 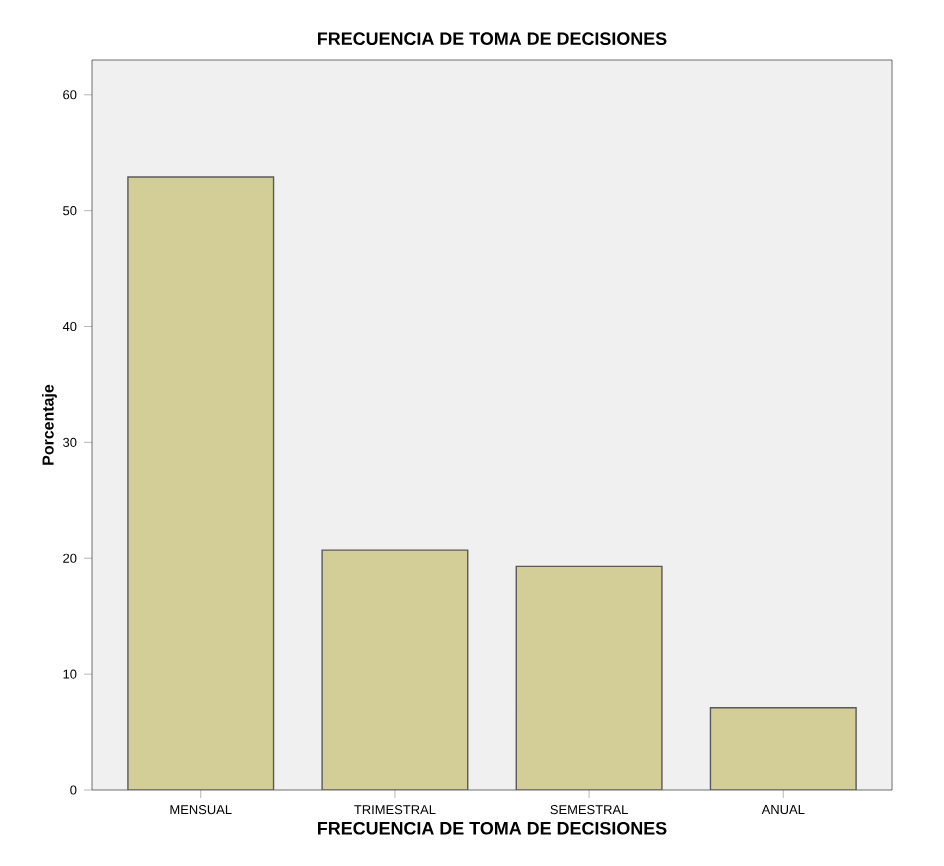 What do you see at coordinates (492, 39) in the screenshot?
I see `chart-title: FRECUENCIA DE TOMA DE DECISIONES` at bounding box center [492, 39].